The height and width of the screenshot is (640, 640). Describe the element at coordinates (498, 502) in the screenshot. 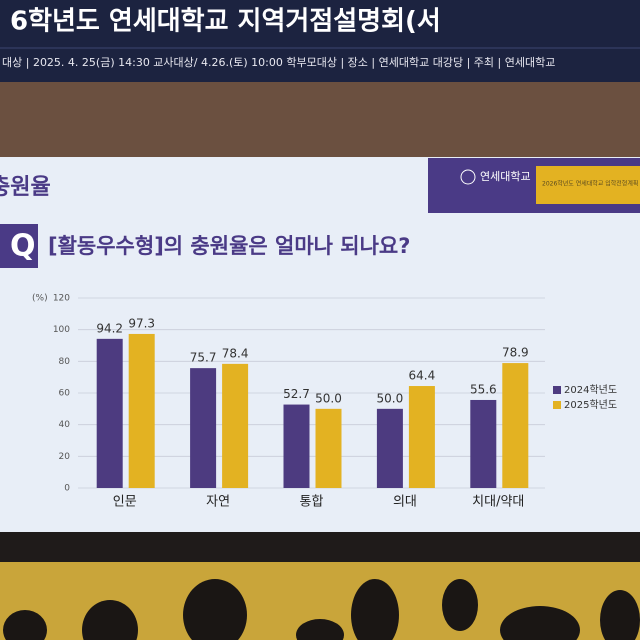

I see `x-tick-label: 치대/약대` at that location.